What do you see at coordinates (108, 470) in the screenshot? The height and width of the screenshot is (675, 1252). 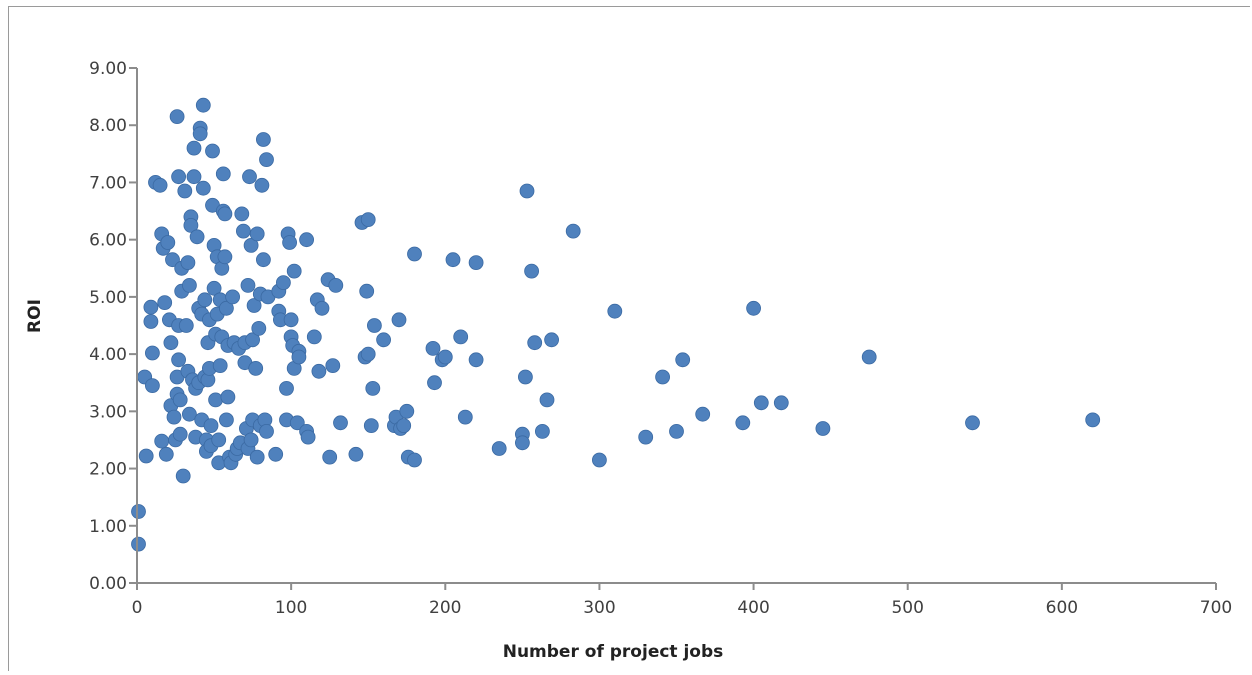 I see `y-tick-label: 2.00` at bounding box center [108, 470].